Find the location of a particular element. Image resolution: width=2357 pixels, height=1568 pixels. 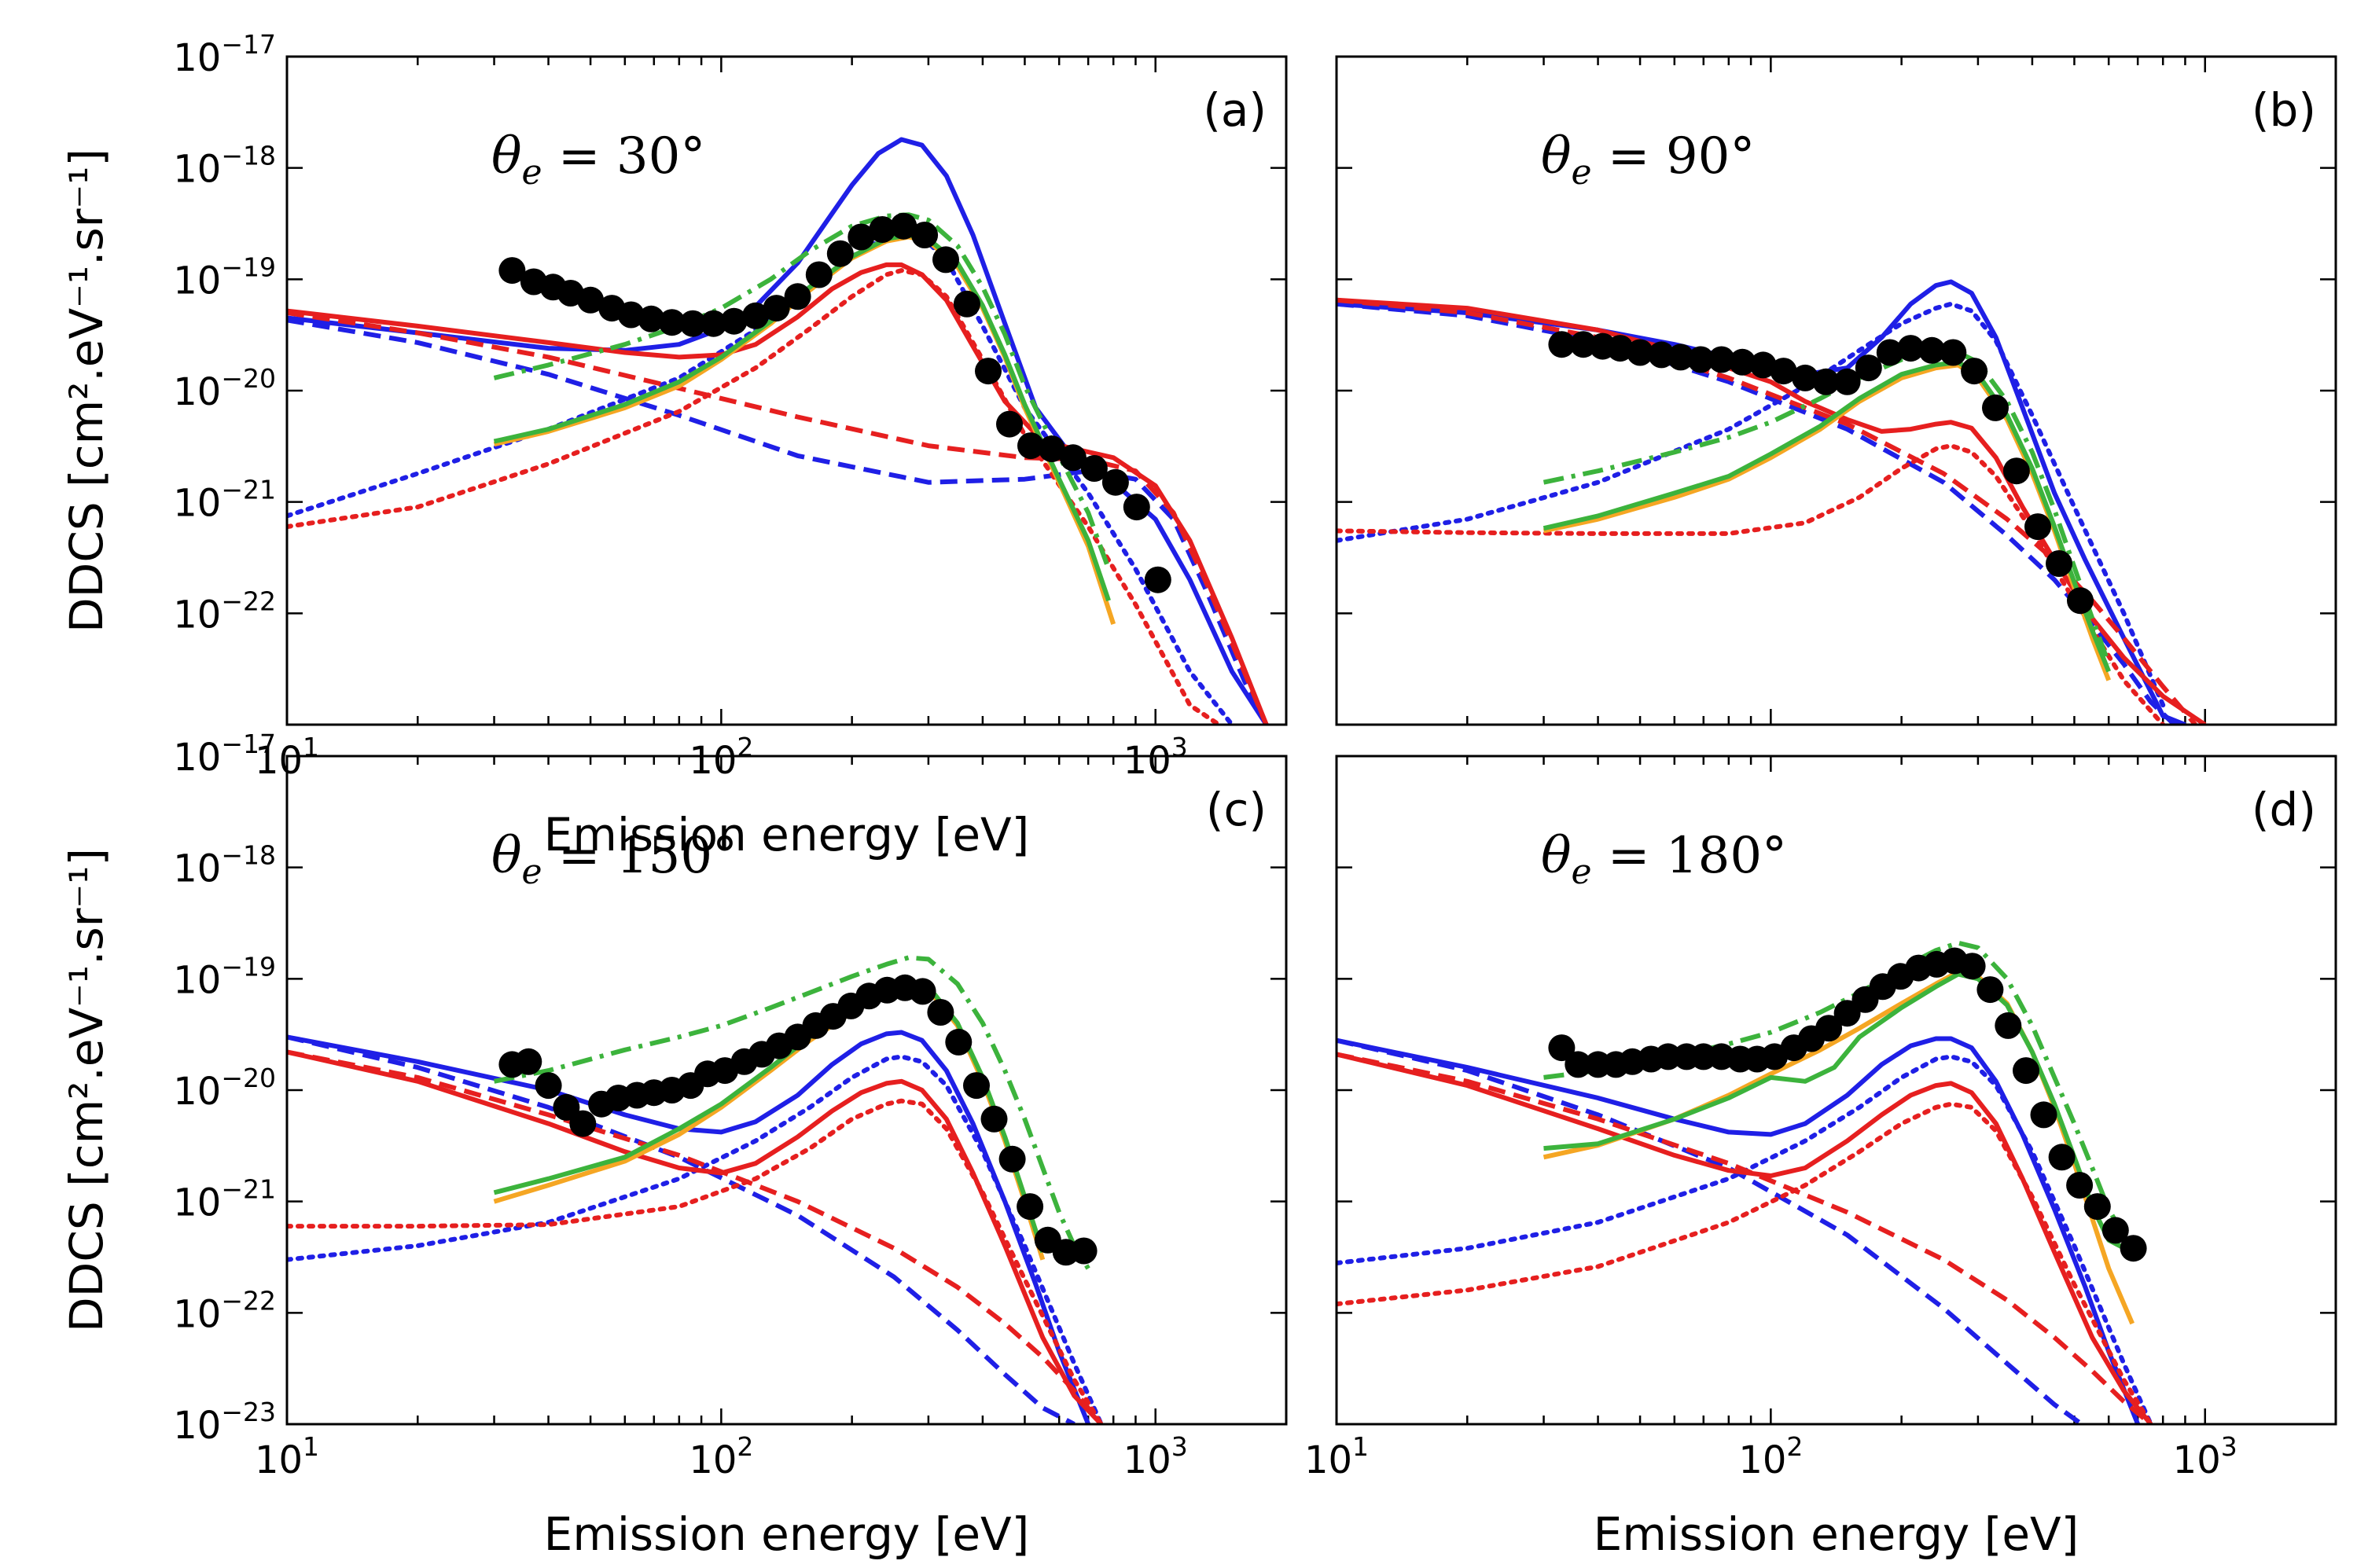

angle-annotation: θe = 180° is located at coordinates (1664, 859).